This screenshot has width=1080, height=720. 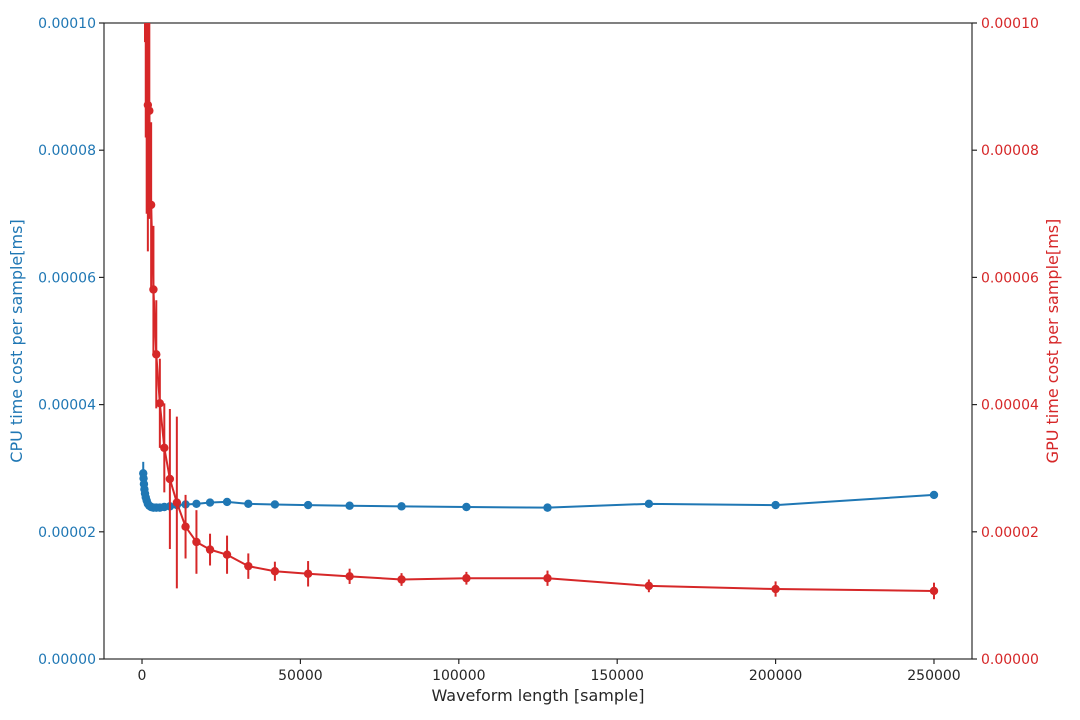 What do you see at coordinates (16, 340) in the screenshot?
I see `y-axis-label-left: CPU time cost per sample[ms]` at bounding box center [16, 340].